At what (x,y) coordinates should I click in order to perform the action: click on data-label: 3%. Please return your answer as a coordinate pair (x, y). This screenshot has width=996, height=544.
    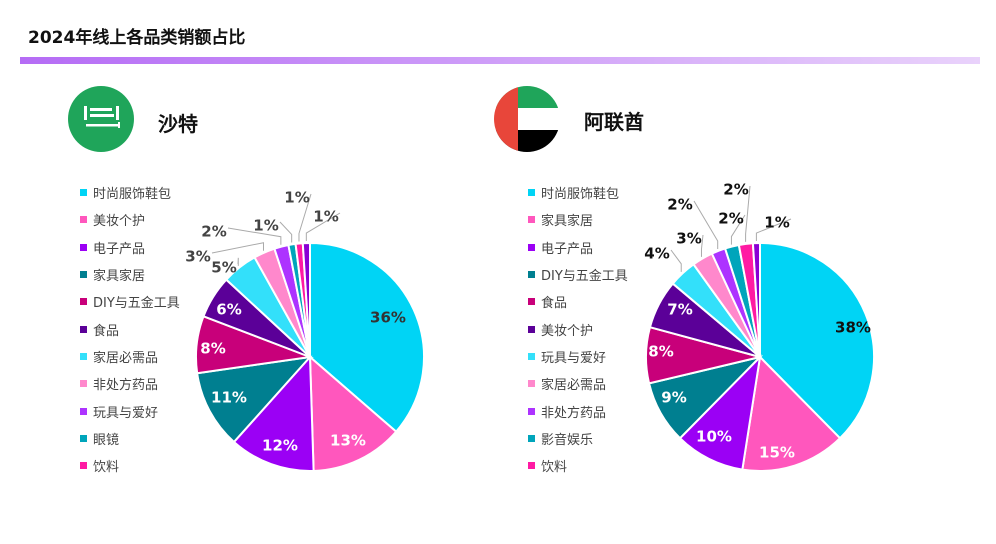
    Looking at the image, I should click on (688, 239).